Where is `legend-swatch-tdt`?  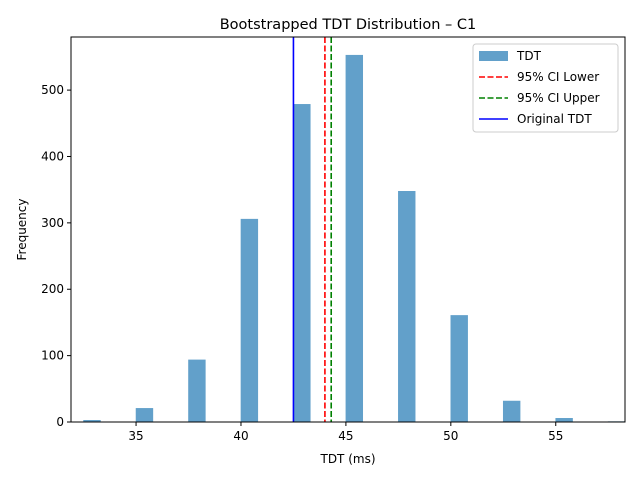 legend-swatch-tdt is located at coordinates (493, 56).